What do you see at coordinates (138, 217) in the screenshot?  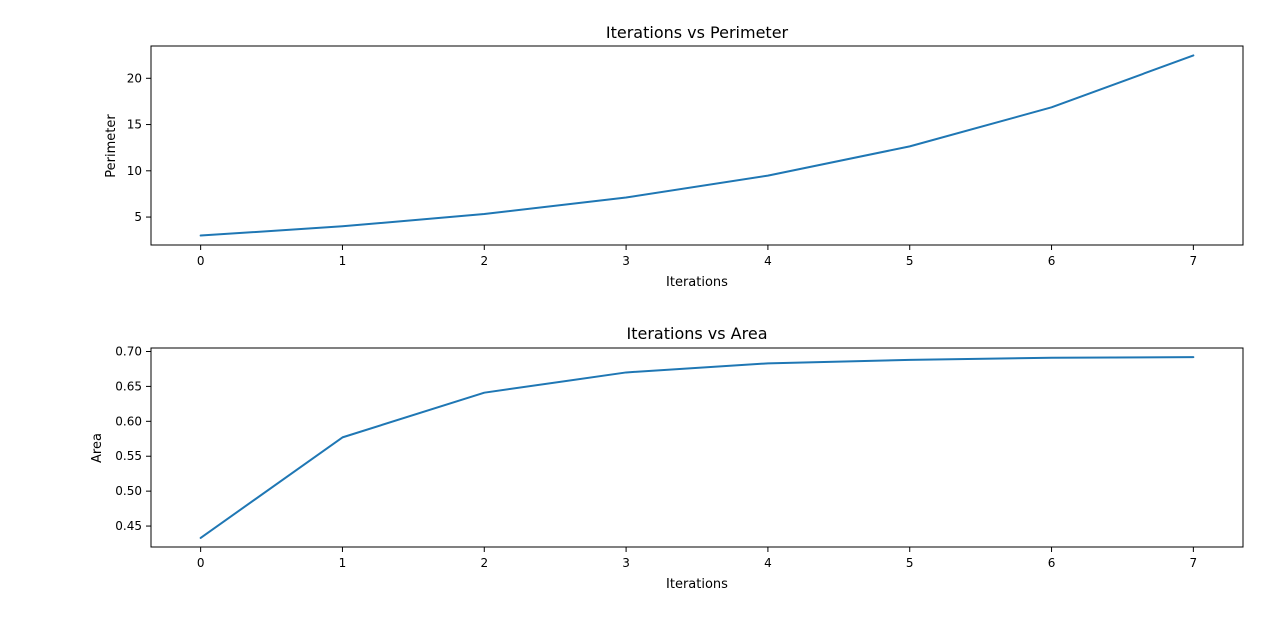 I see `y-tick-label: 5` at bounding box center [138, 217].